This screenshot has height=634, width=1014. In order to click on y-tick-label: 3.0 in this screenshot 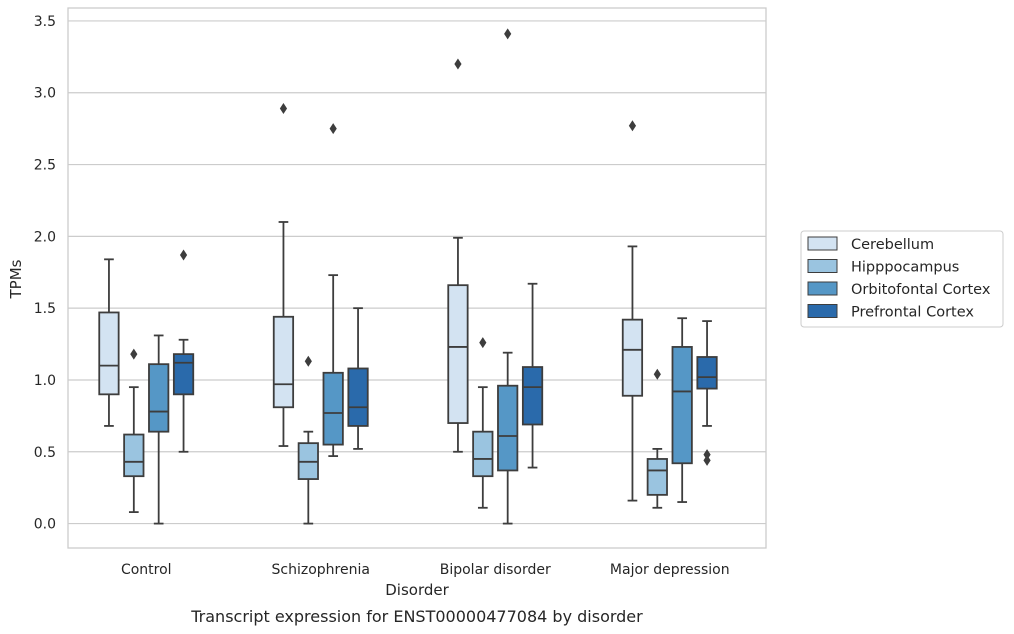, I will do `click(45, 94)`.